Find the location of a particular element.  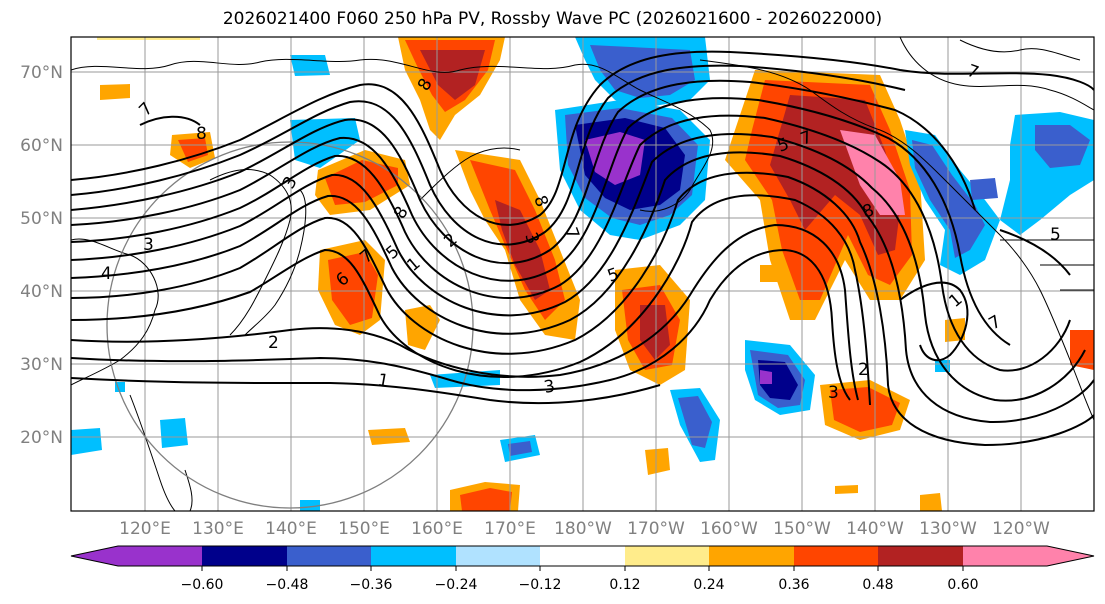

lon-label: 180°W is located at coordinates (583, 529).